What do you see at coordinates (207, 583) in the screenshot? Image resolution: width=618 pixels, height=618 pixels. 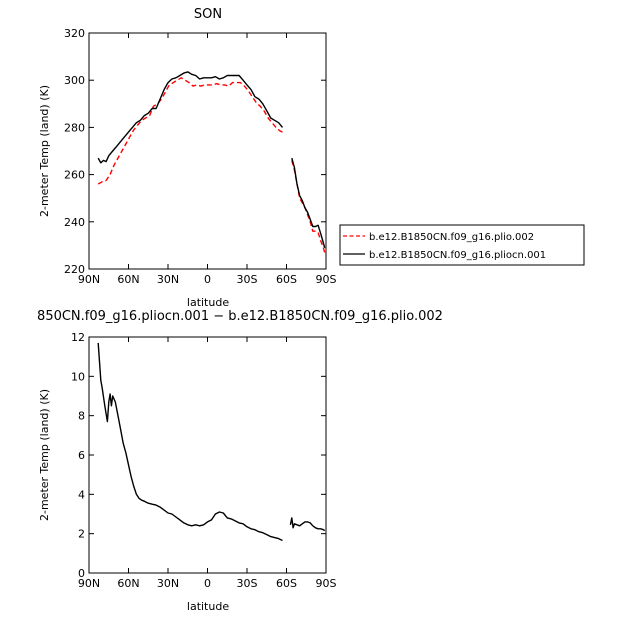 I see `bottom-xtick-label: 0` at bounding box center [207, 583].